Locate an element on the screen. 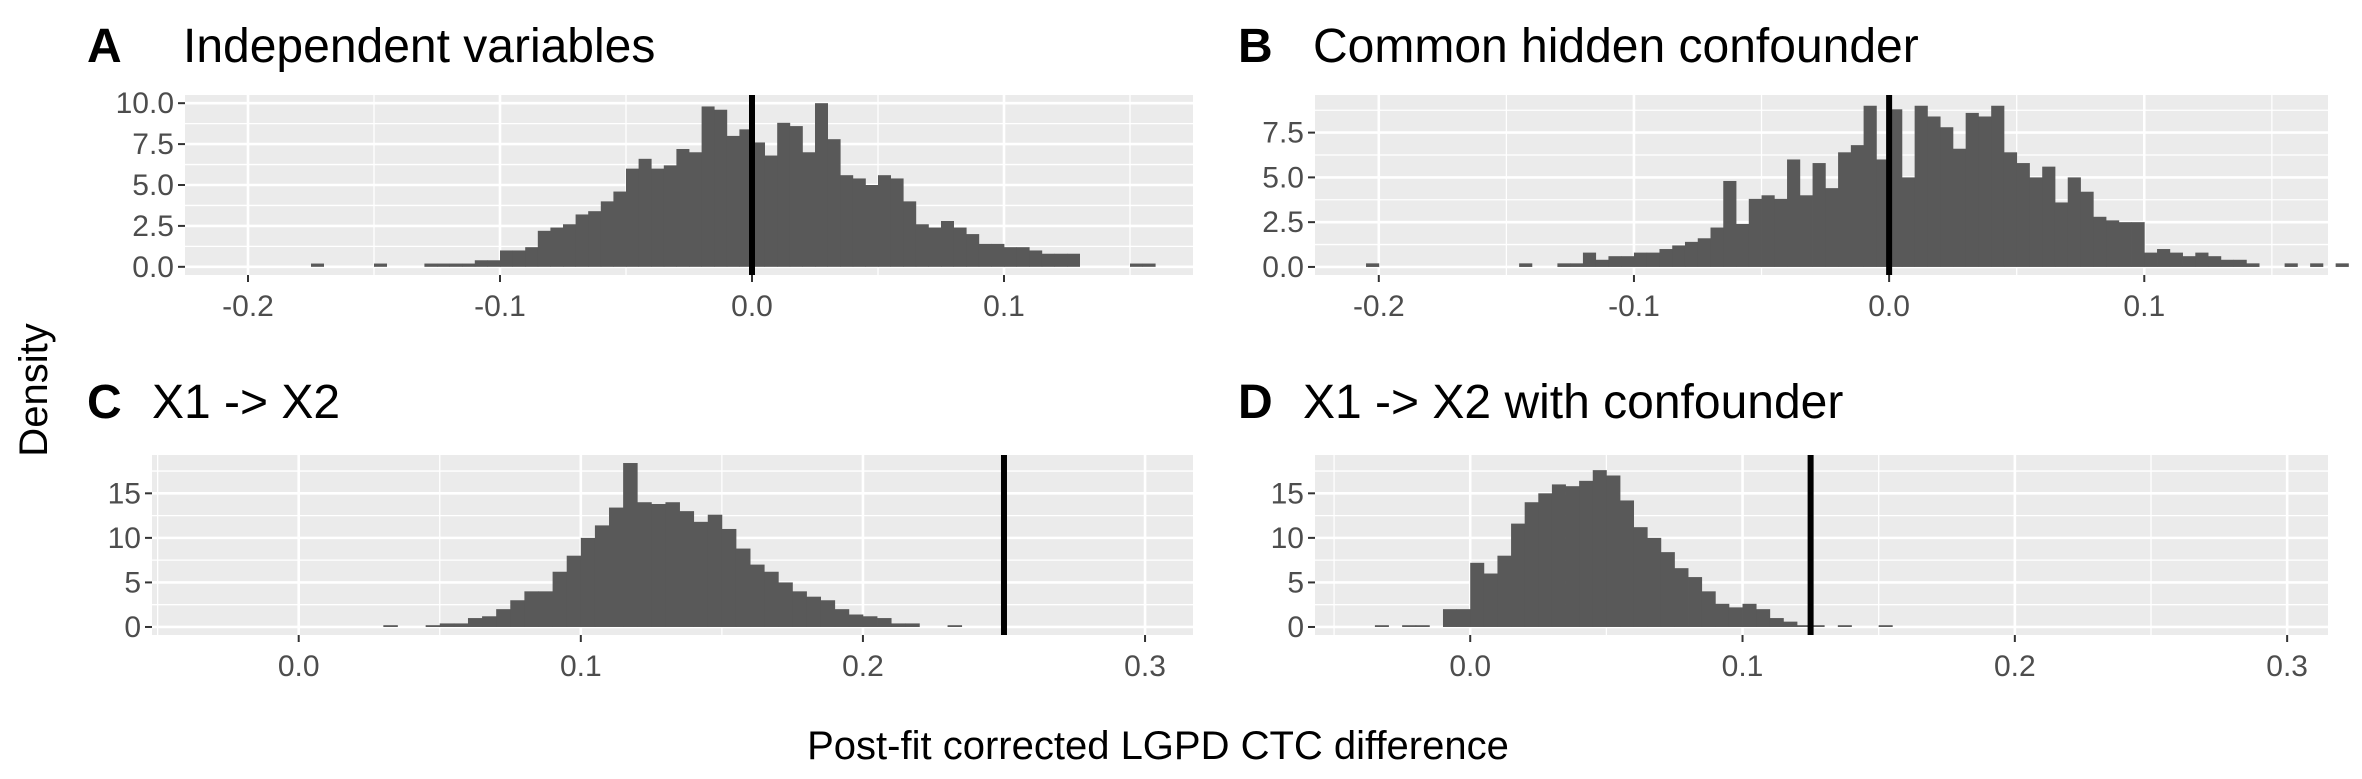 Image resolution: width=2362 pixels, height=779 pixels. y-tick-label: 10.0 is located at coordinates (145, 103).